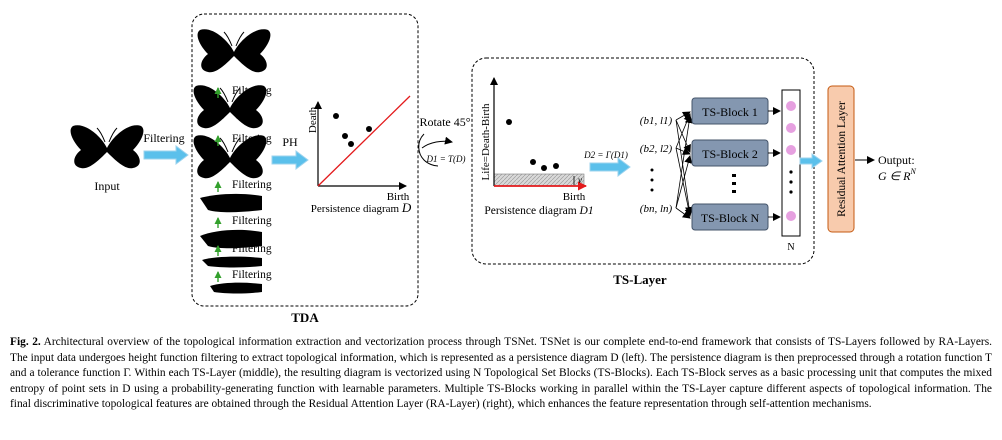  I want to click on ts-block-2: TS-Block 2, so click(730, 153).